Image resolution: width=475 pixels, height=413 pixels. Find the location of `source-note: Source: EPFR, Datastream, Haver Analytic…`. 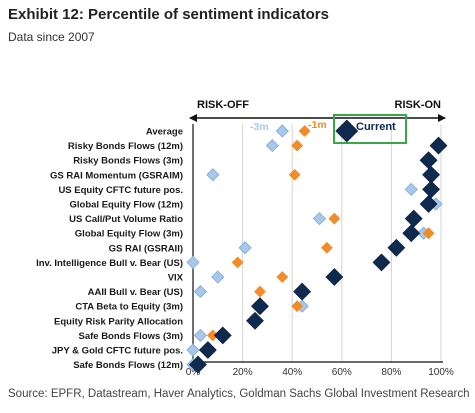

source-note: Source: EPFR, Datastream, Haver Analytic… is located at coordinates (239, 394).